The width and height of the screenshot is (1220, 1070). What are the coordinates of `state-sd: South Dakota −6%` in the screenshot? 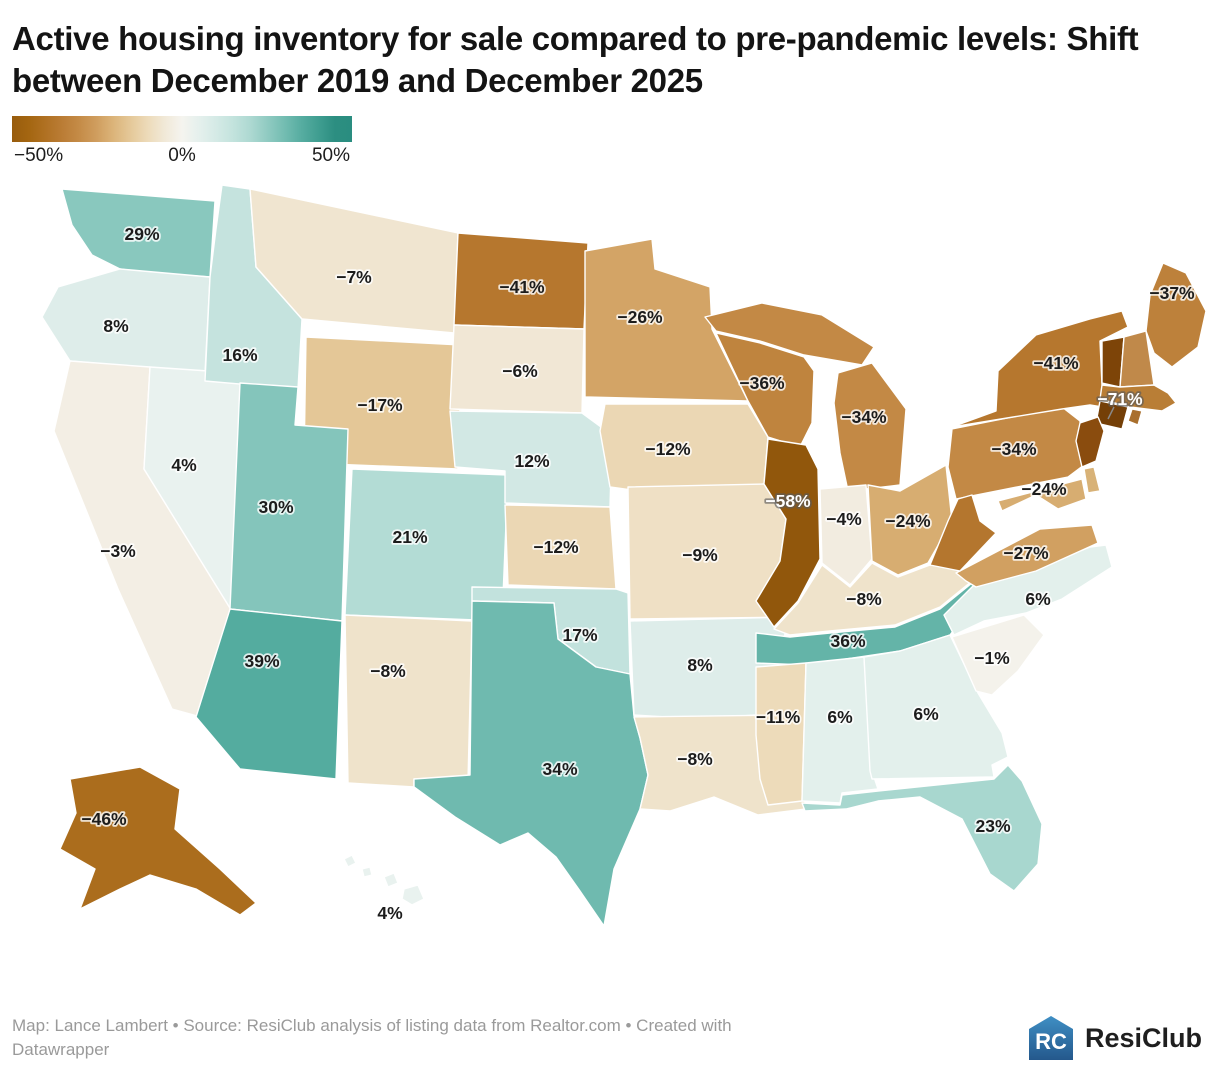 It's located at (517, 369).